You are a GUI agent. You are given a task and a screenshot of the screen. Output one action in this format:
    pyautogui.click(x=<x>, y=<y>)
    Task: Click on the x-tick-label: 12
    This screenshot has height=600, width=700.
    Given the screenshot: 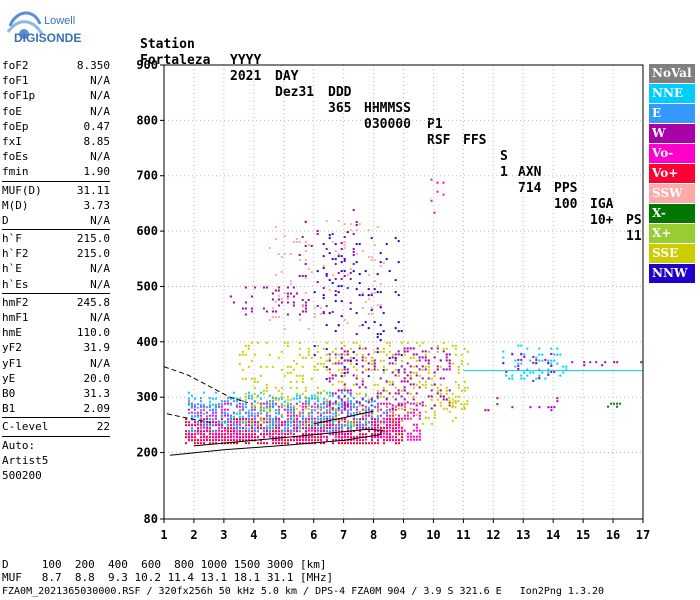 What is the action you would take?
    pyautogui.click(x=493, y=535)
    